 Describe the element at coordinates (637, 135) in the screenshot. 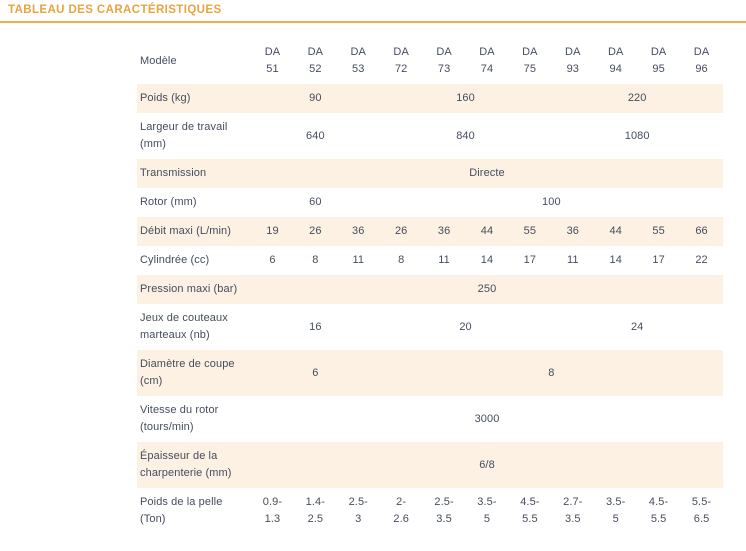

I see `spec-cell: 1080` at that location.